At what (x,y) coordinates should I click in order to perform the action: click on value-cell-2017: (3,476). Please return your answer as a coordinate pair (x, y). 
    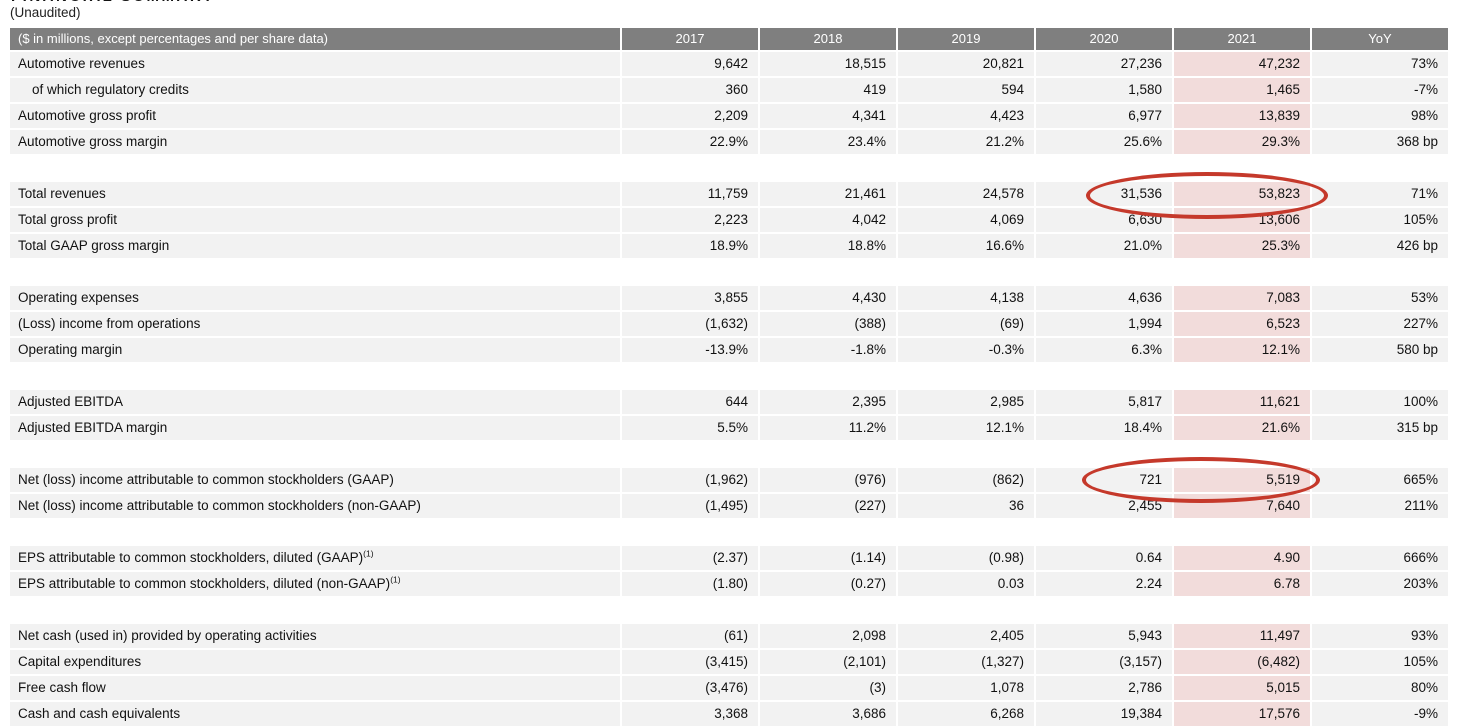
    Looking at the image, I should click on (690, 688).